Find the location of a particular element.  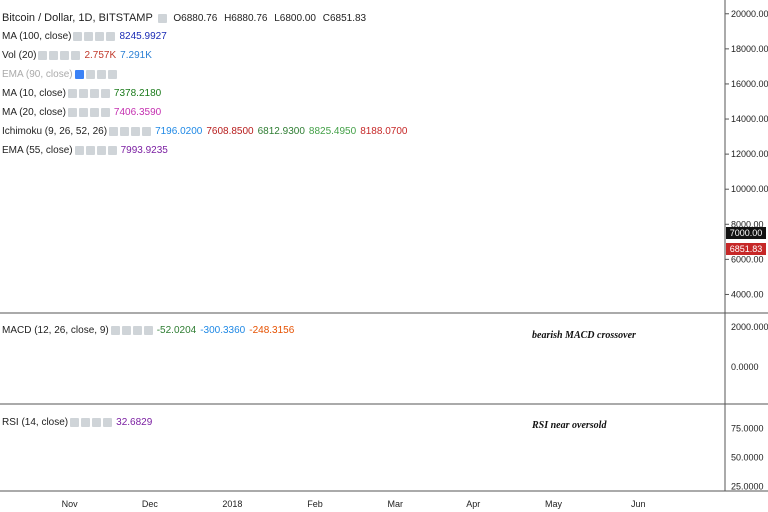

price-tick-label: 20000.00 is located at coordinates (749, 14).